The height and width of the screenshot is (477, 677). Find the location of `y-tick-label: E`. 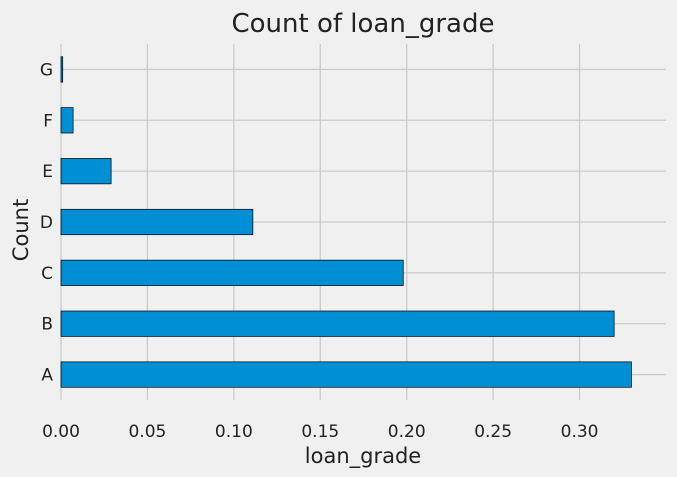

y-tick-label: E is located at coordinates (47, 172).